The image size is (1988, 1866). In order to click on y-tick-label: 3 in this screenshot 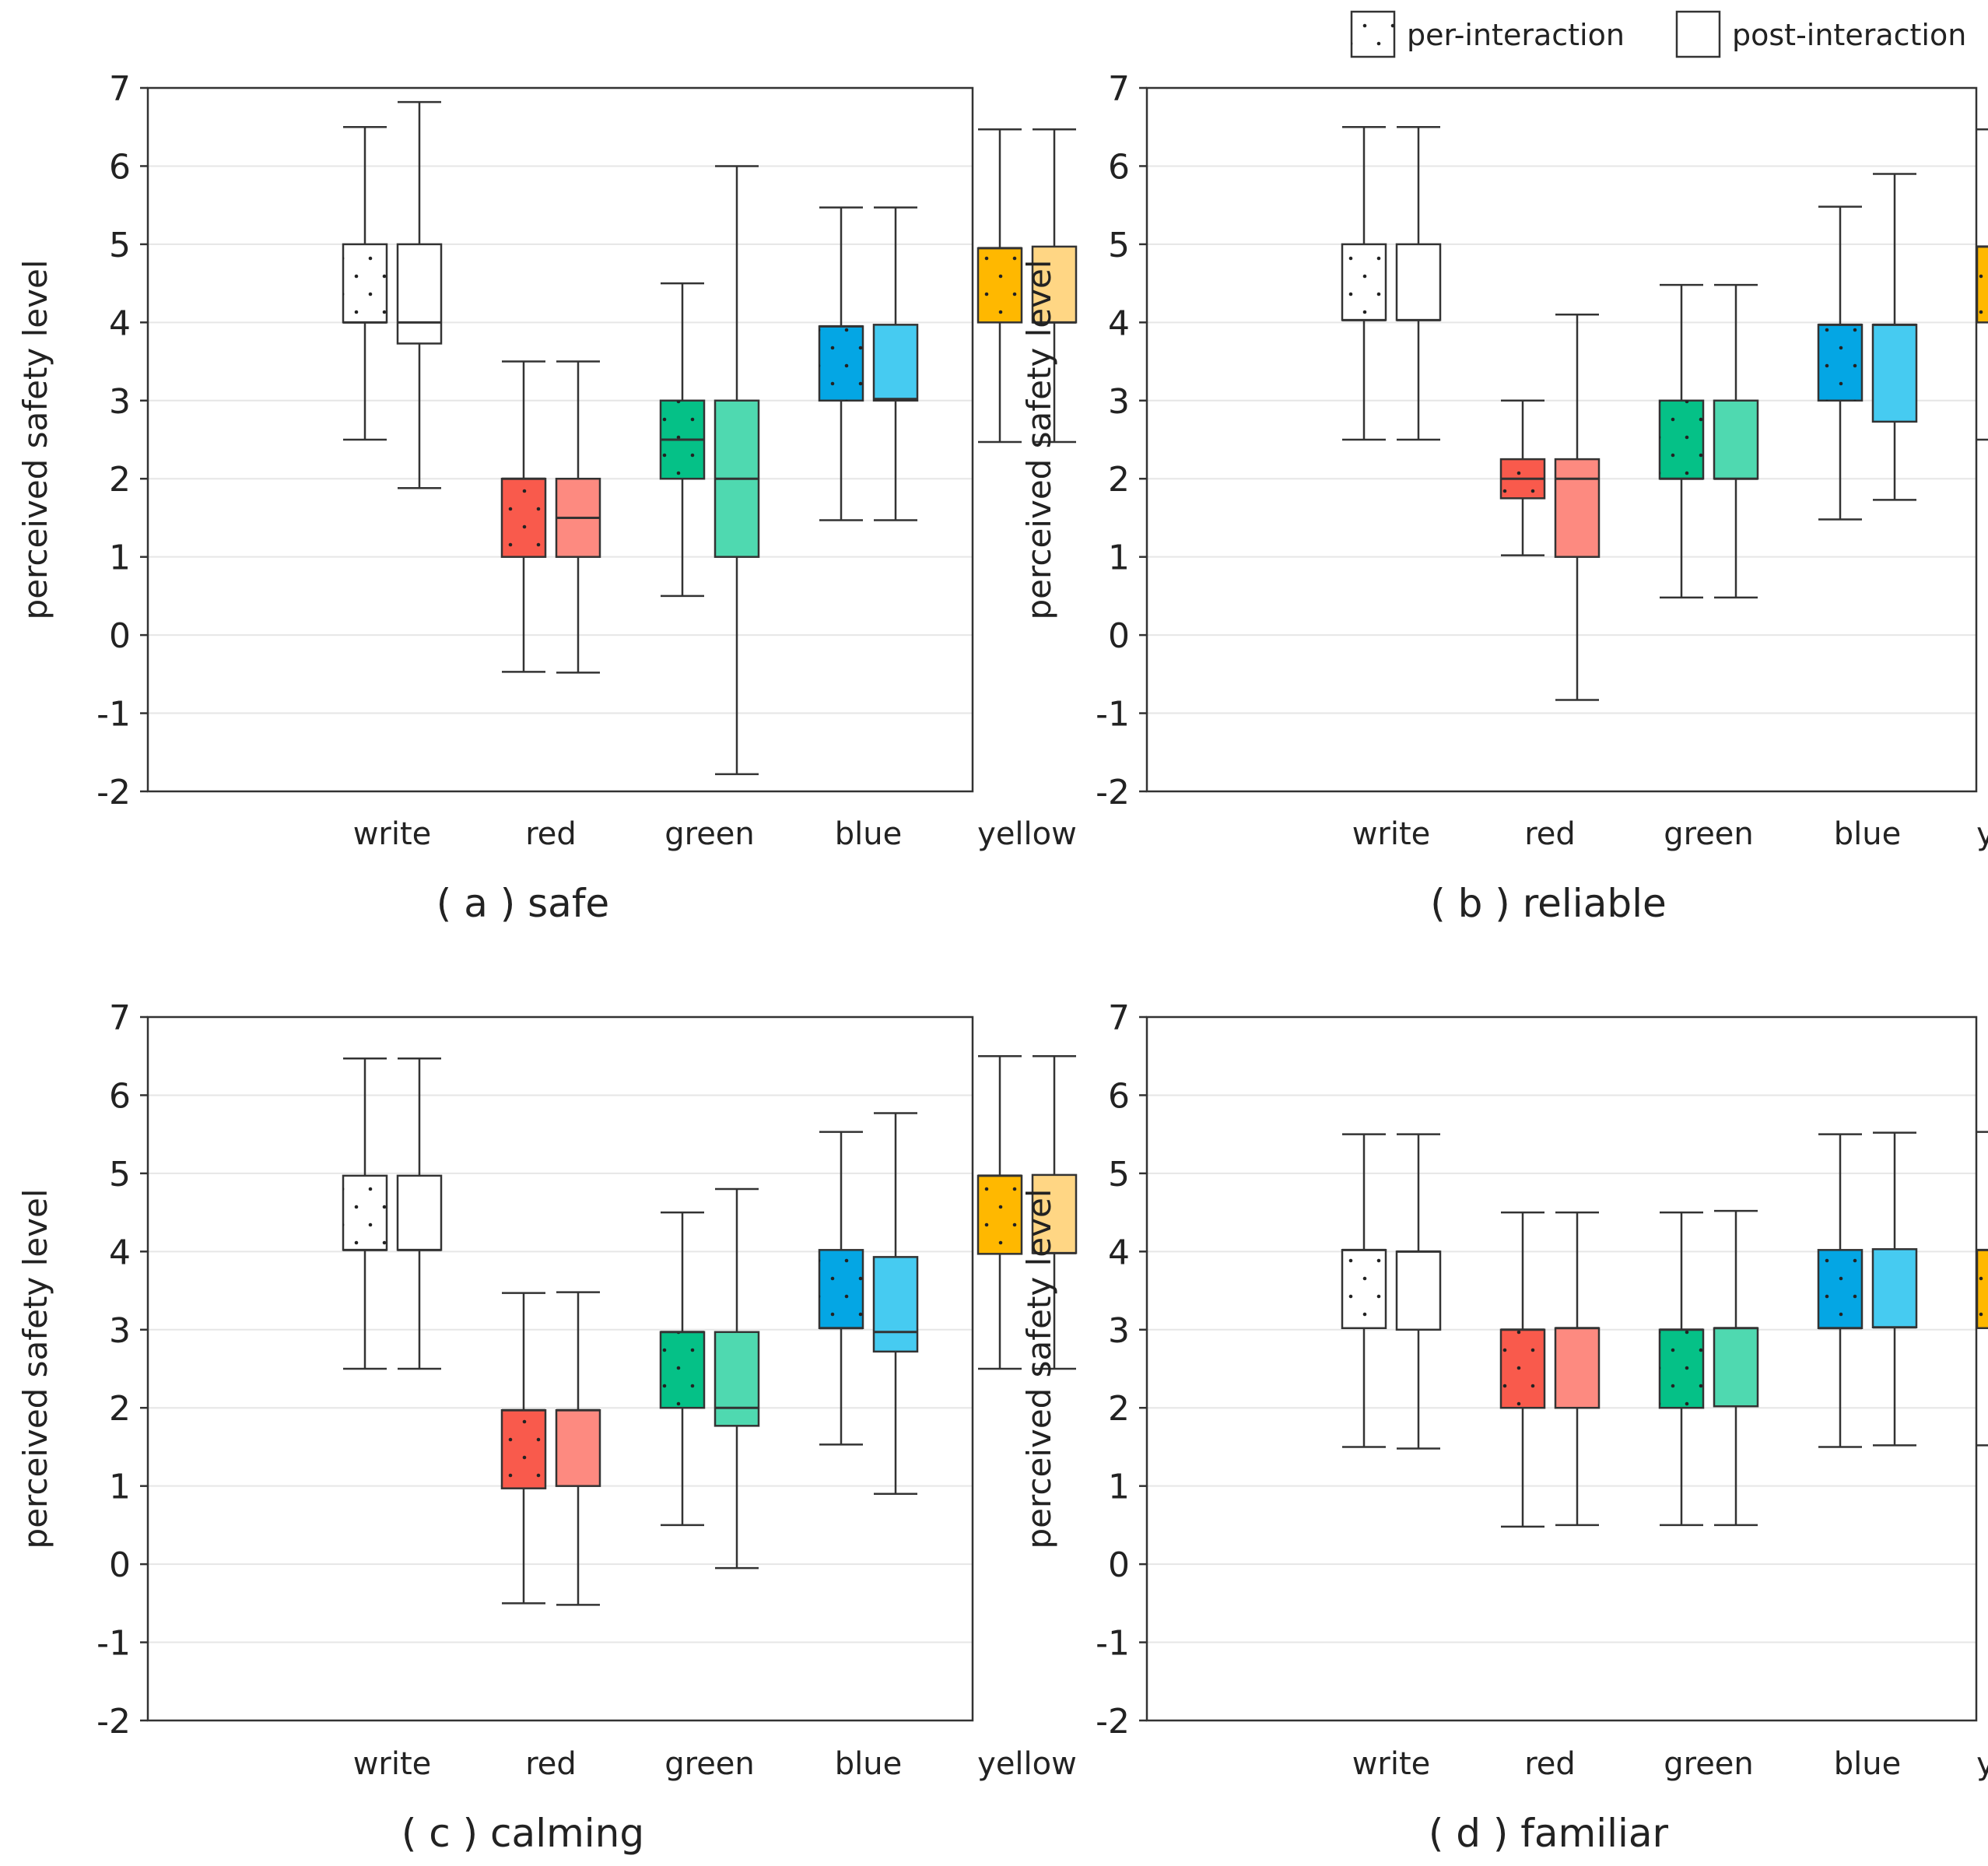, I will do `click(1119, 402)`.